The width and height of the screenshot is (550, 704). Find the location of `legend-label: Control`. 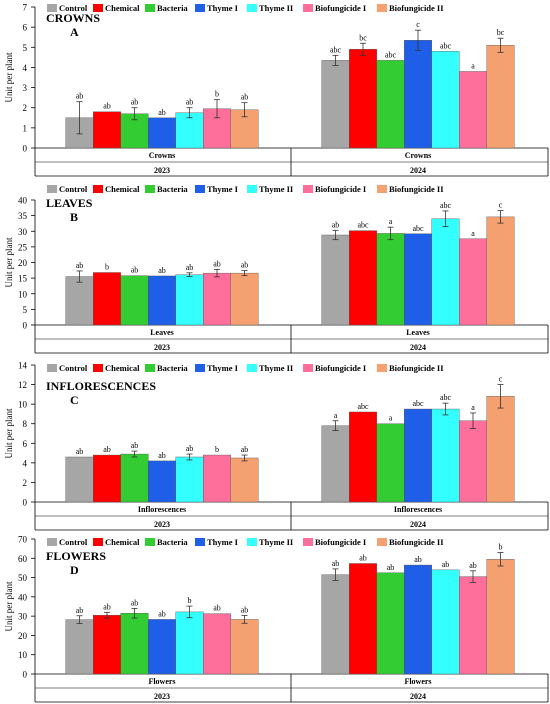

legend-label: Control is located at coordinates (73, 542).